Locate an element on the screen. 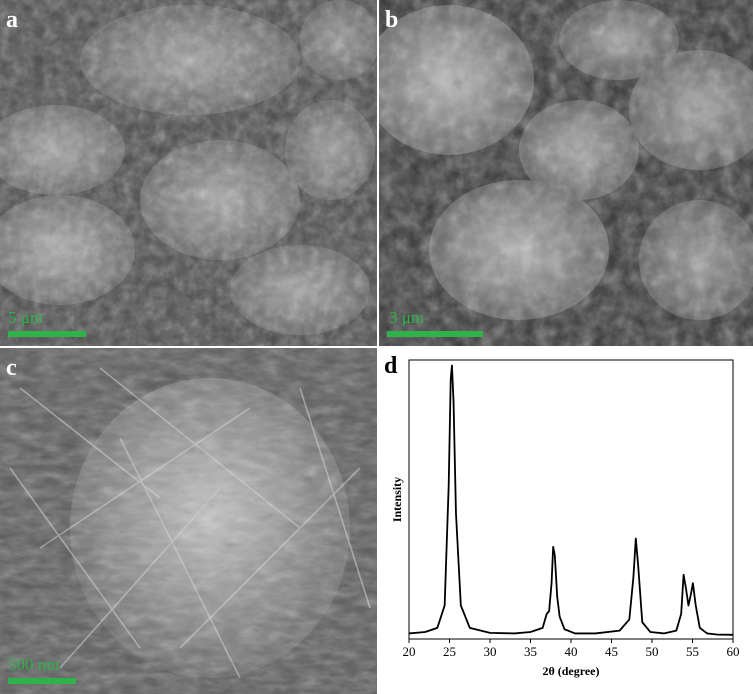 The image size is (753, 694). scale-bar-a is located at coordinates (47, 334).